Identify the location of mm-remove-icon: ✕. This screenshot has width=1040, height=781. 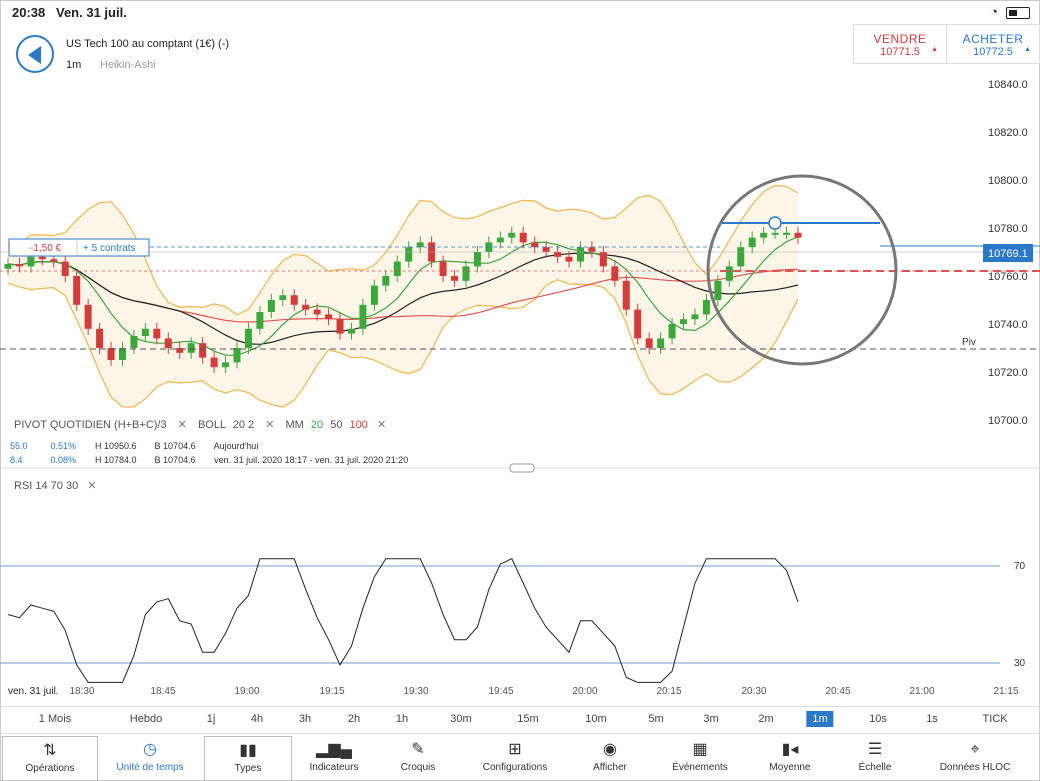
(381, 425).